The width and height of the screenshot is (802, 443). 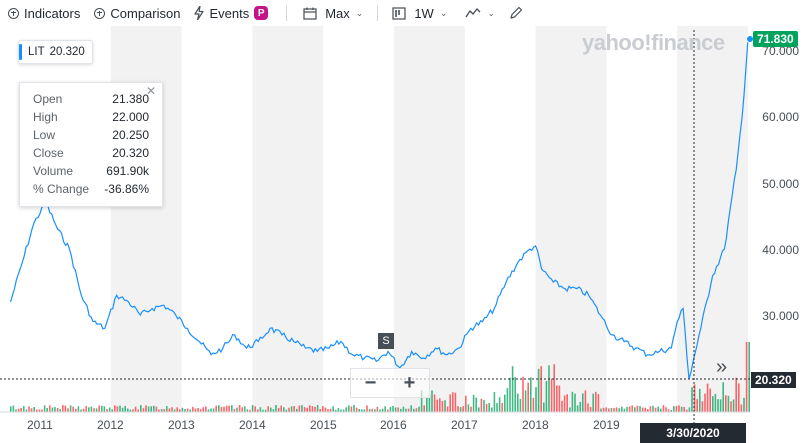 I want to click on comparison-button: Comparison, so click(x=137, y=13).